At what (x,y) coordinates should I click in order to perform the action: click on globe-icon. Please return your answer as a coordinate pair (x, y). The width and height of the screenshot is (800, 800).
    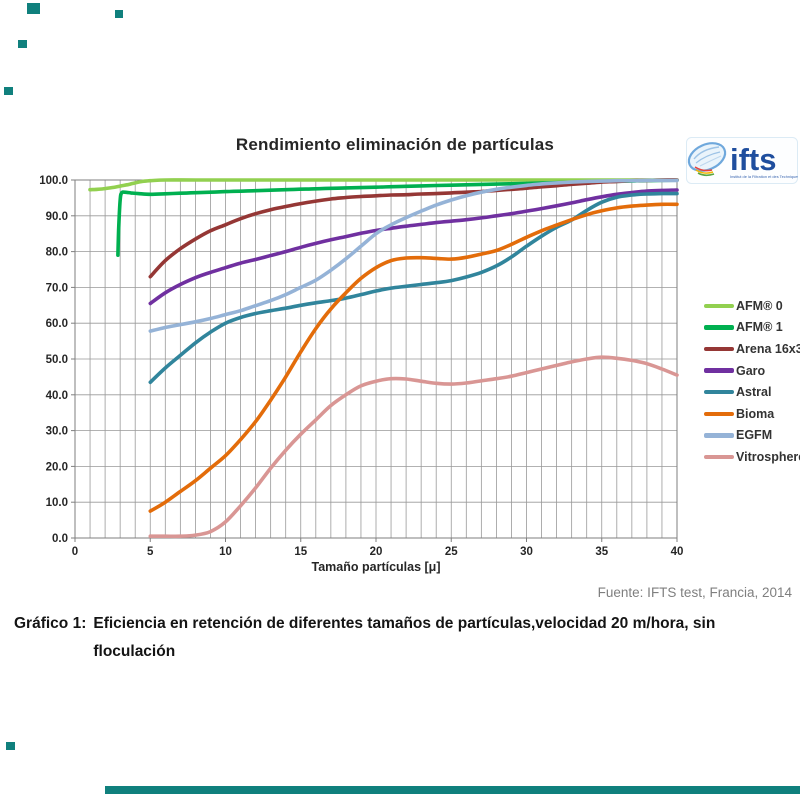
    Looking at the image, I should click on (707, 159).